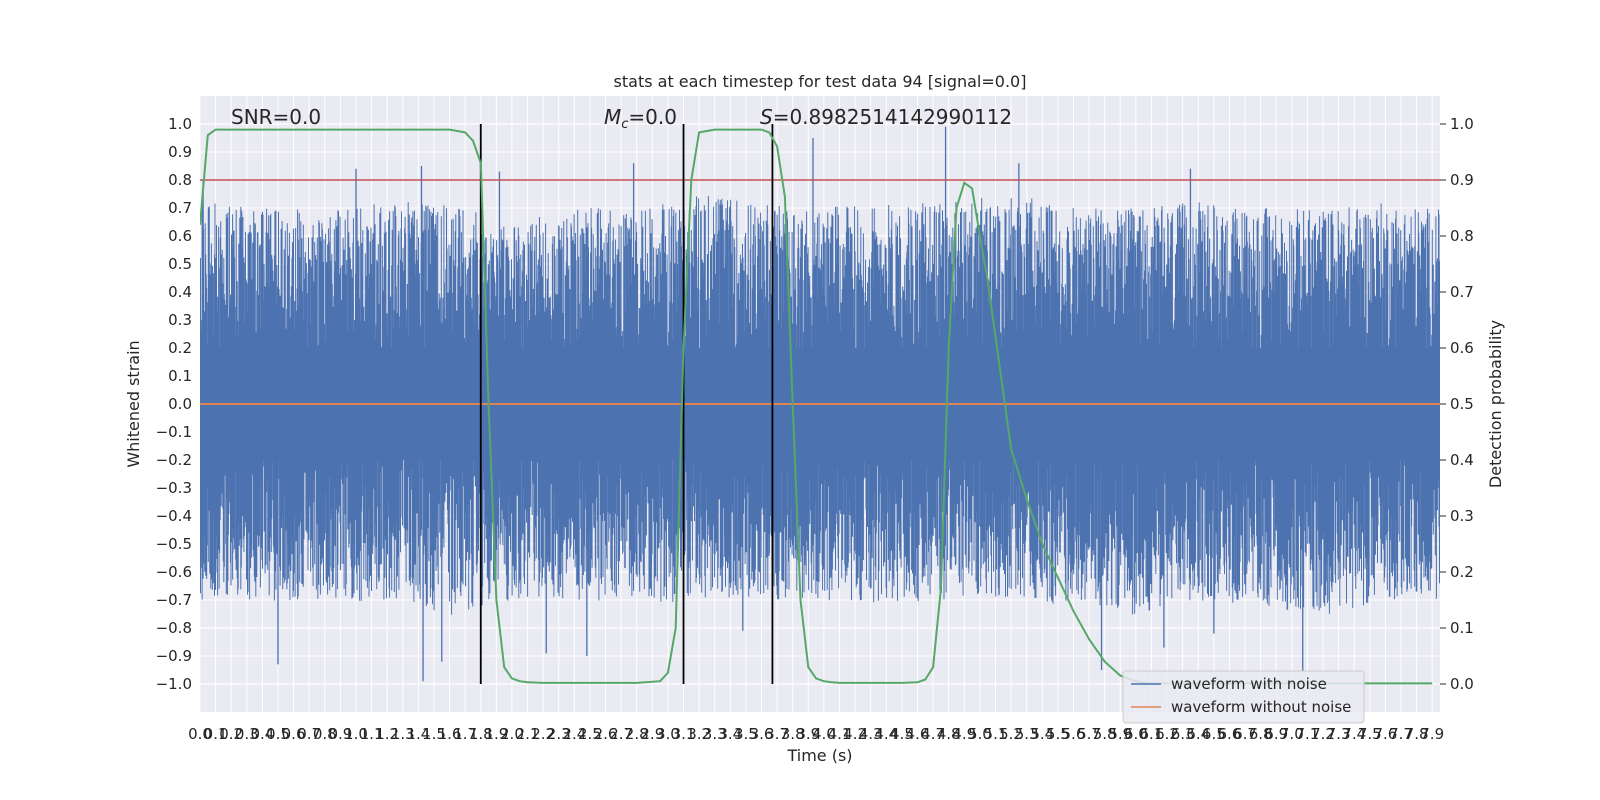 The height and width of the screenshot is (800, 1600). Describe the element at coordinates (640, 118) in the screenshot. I see `mc-annotation: Mc=0.0` at that location.